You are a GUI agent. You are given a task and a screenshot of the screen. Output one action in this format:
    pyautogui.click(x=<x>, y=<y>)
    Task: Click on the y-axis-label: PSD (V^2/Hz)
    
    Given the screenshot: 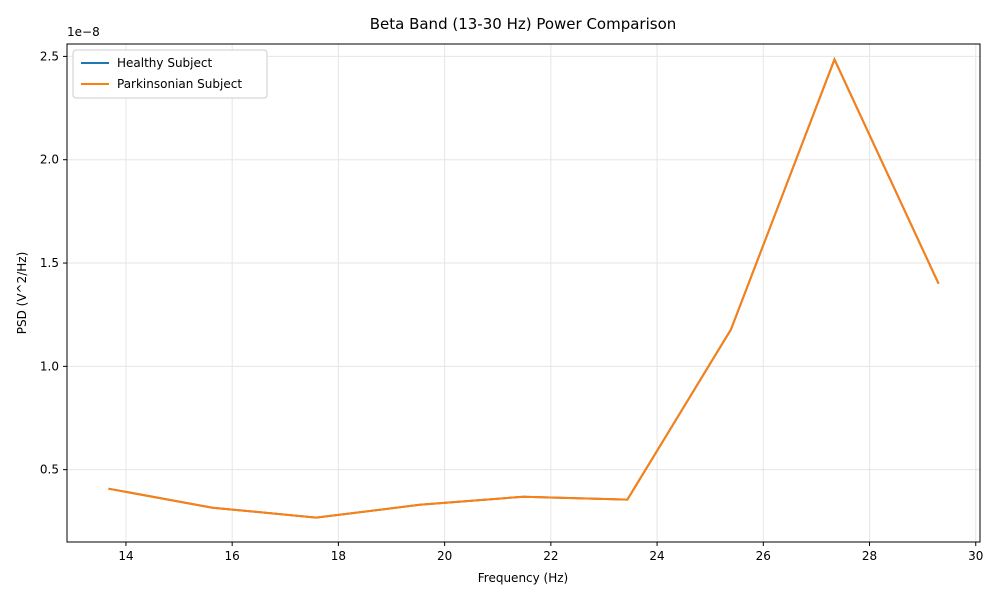 What is the action you would take?
    pyautogui.click(x=22, y=293)
    